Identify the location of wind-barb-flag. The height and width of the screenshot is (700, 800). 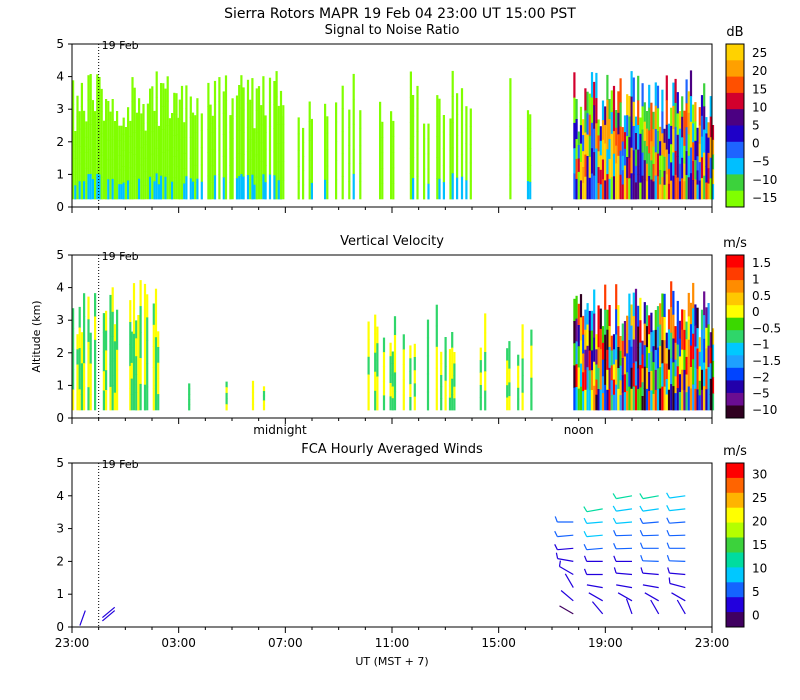
(641, 496).